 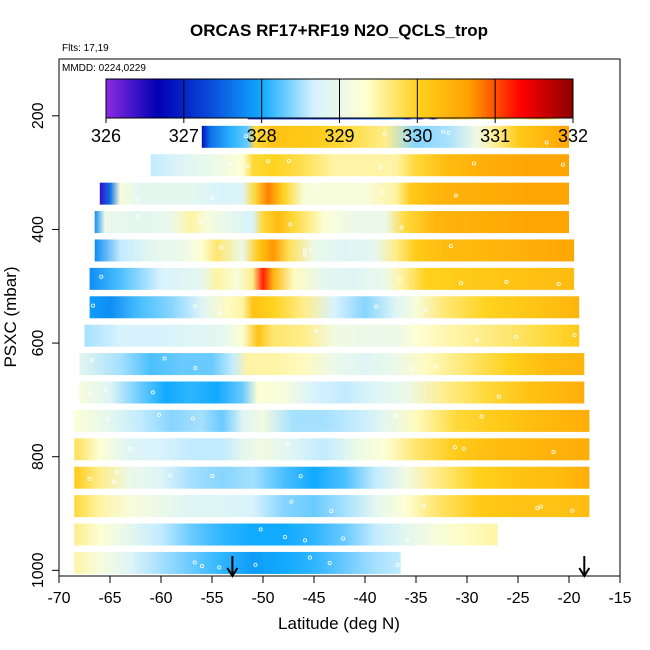 I want to click on colorbar-ticks: 326 327 328 329 330 331 332, so click(x=339, y=112).